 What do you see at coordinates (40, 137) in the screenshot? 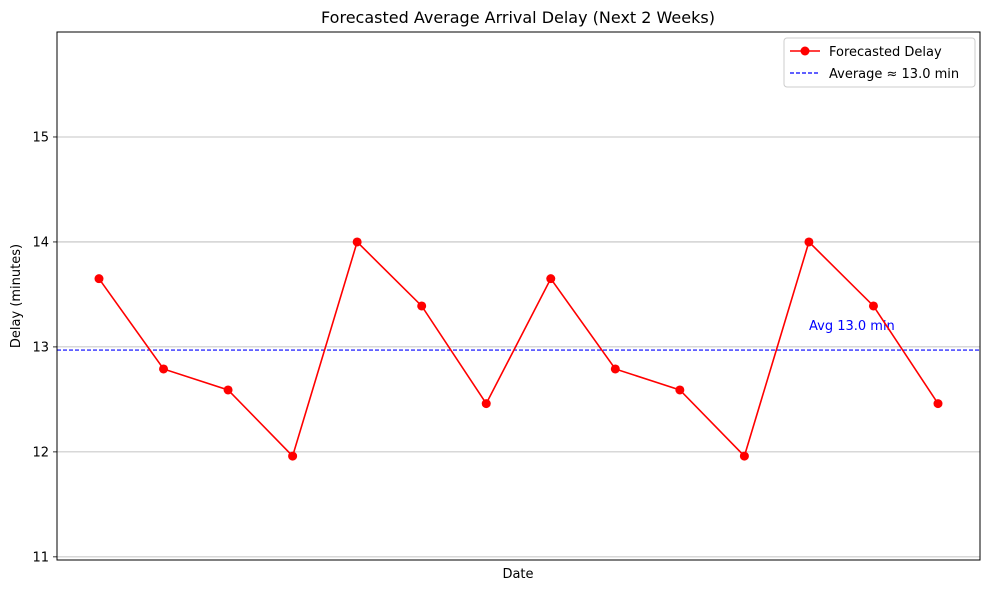
I see `y-tick-label: 15` at bounding box center [40, 137].